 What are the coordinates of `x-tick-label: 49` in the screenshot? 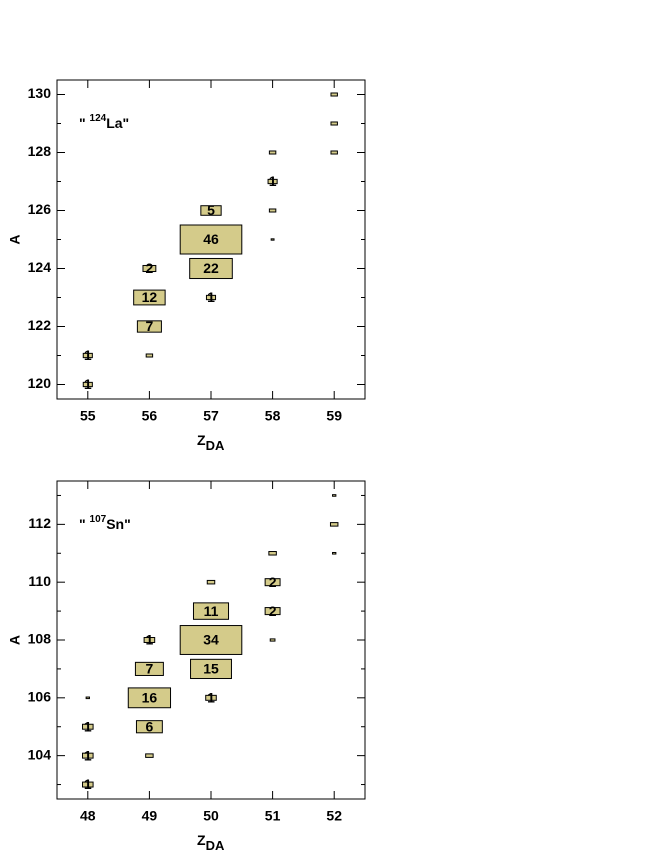 It's located at (150, 816).